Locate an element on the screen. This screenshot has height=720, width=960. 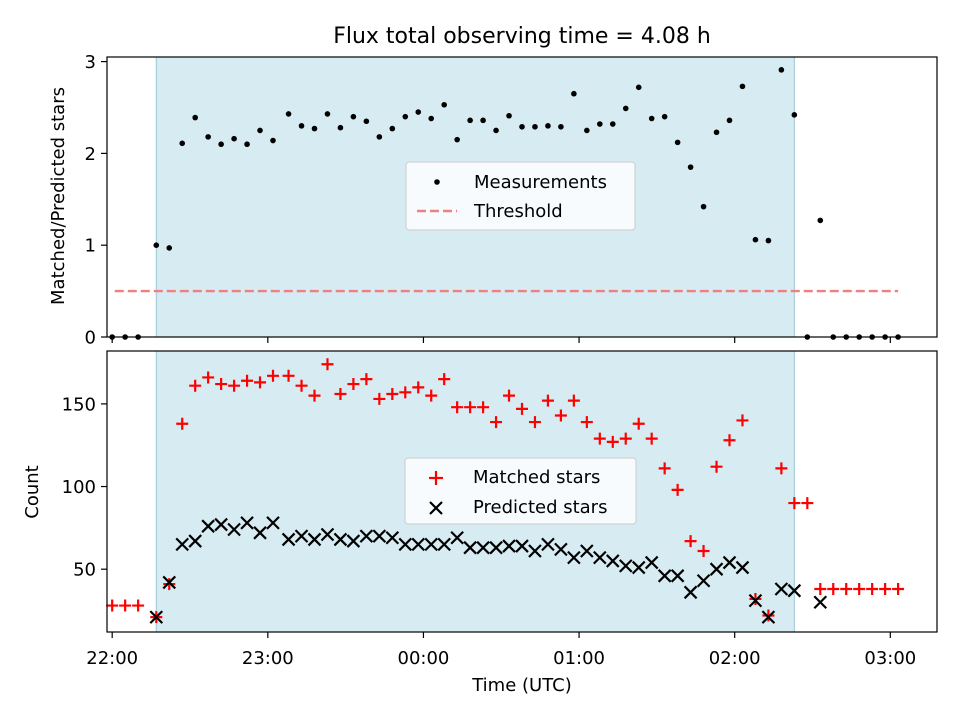
legend-matched-marker is located at coordinates (436, 478).